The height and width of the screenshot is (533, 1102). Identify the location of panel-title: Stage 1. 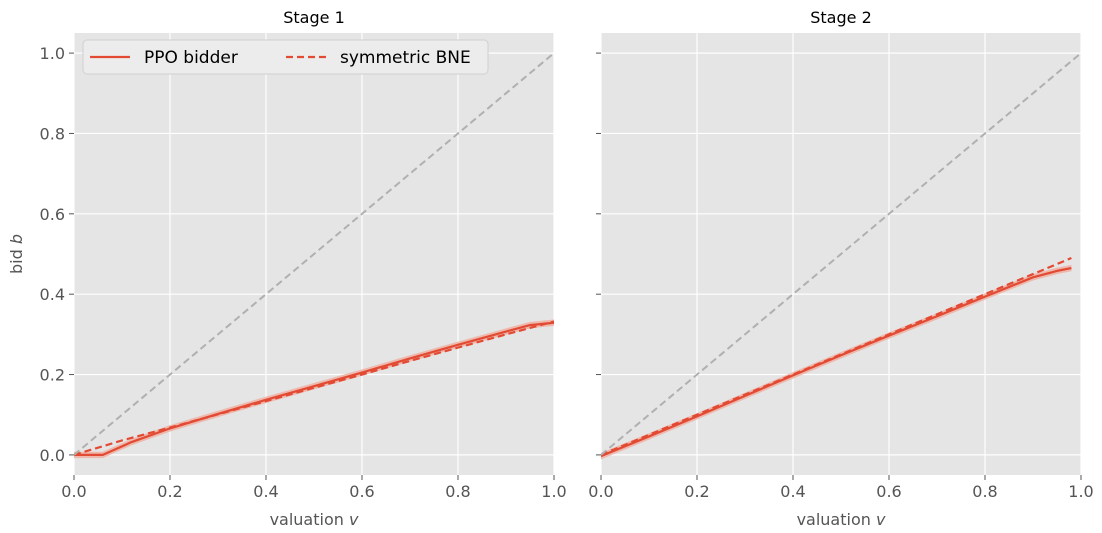
(314, 17).